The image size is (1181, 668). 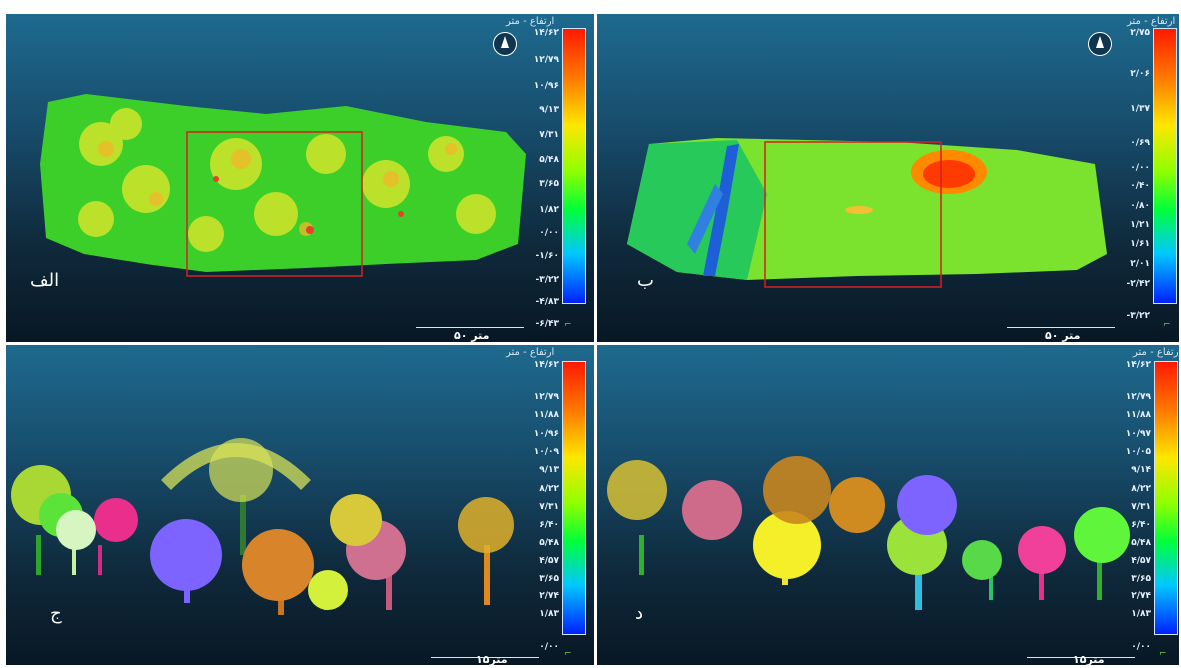 I want to click on tick-label: -۶/۴۳, so click(x=547, y=324).